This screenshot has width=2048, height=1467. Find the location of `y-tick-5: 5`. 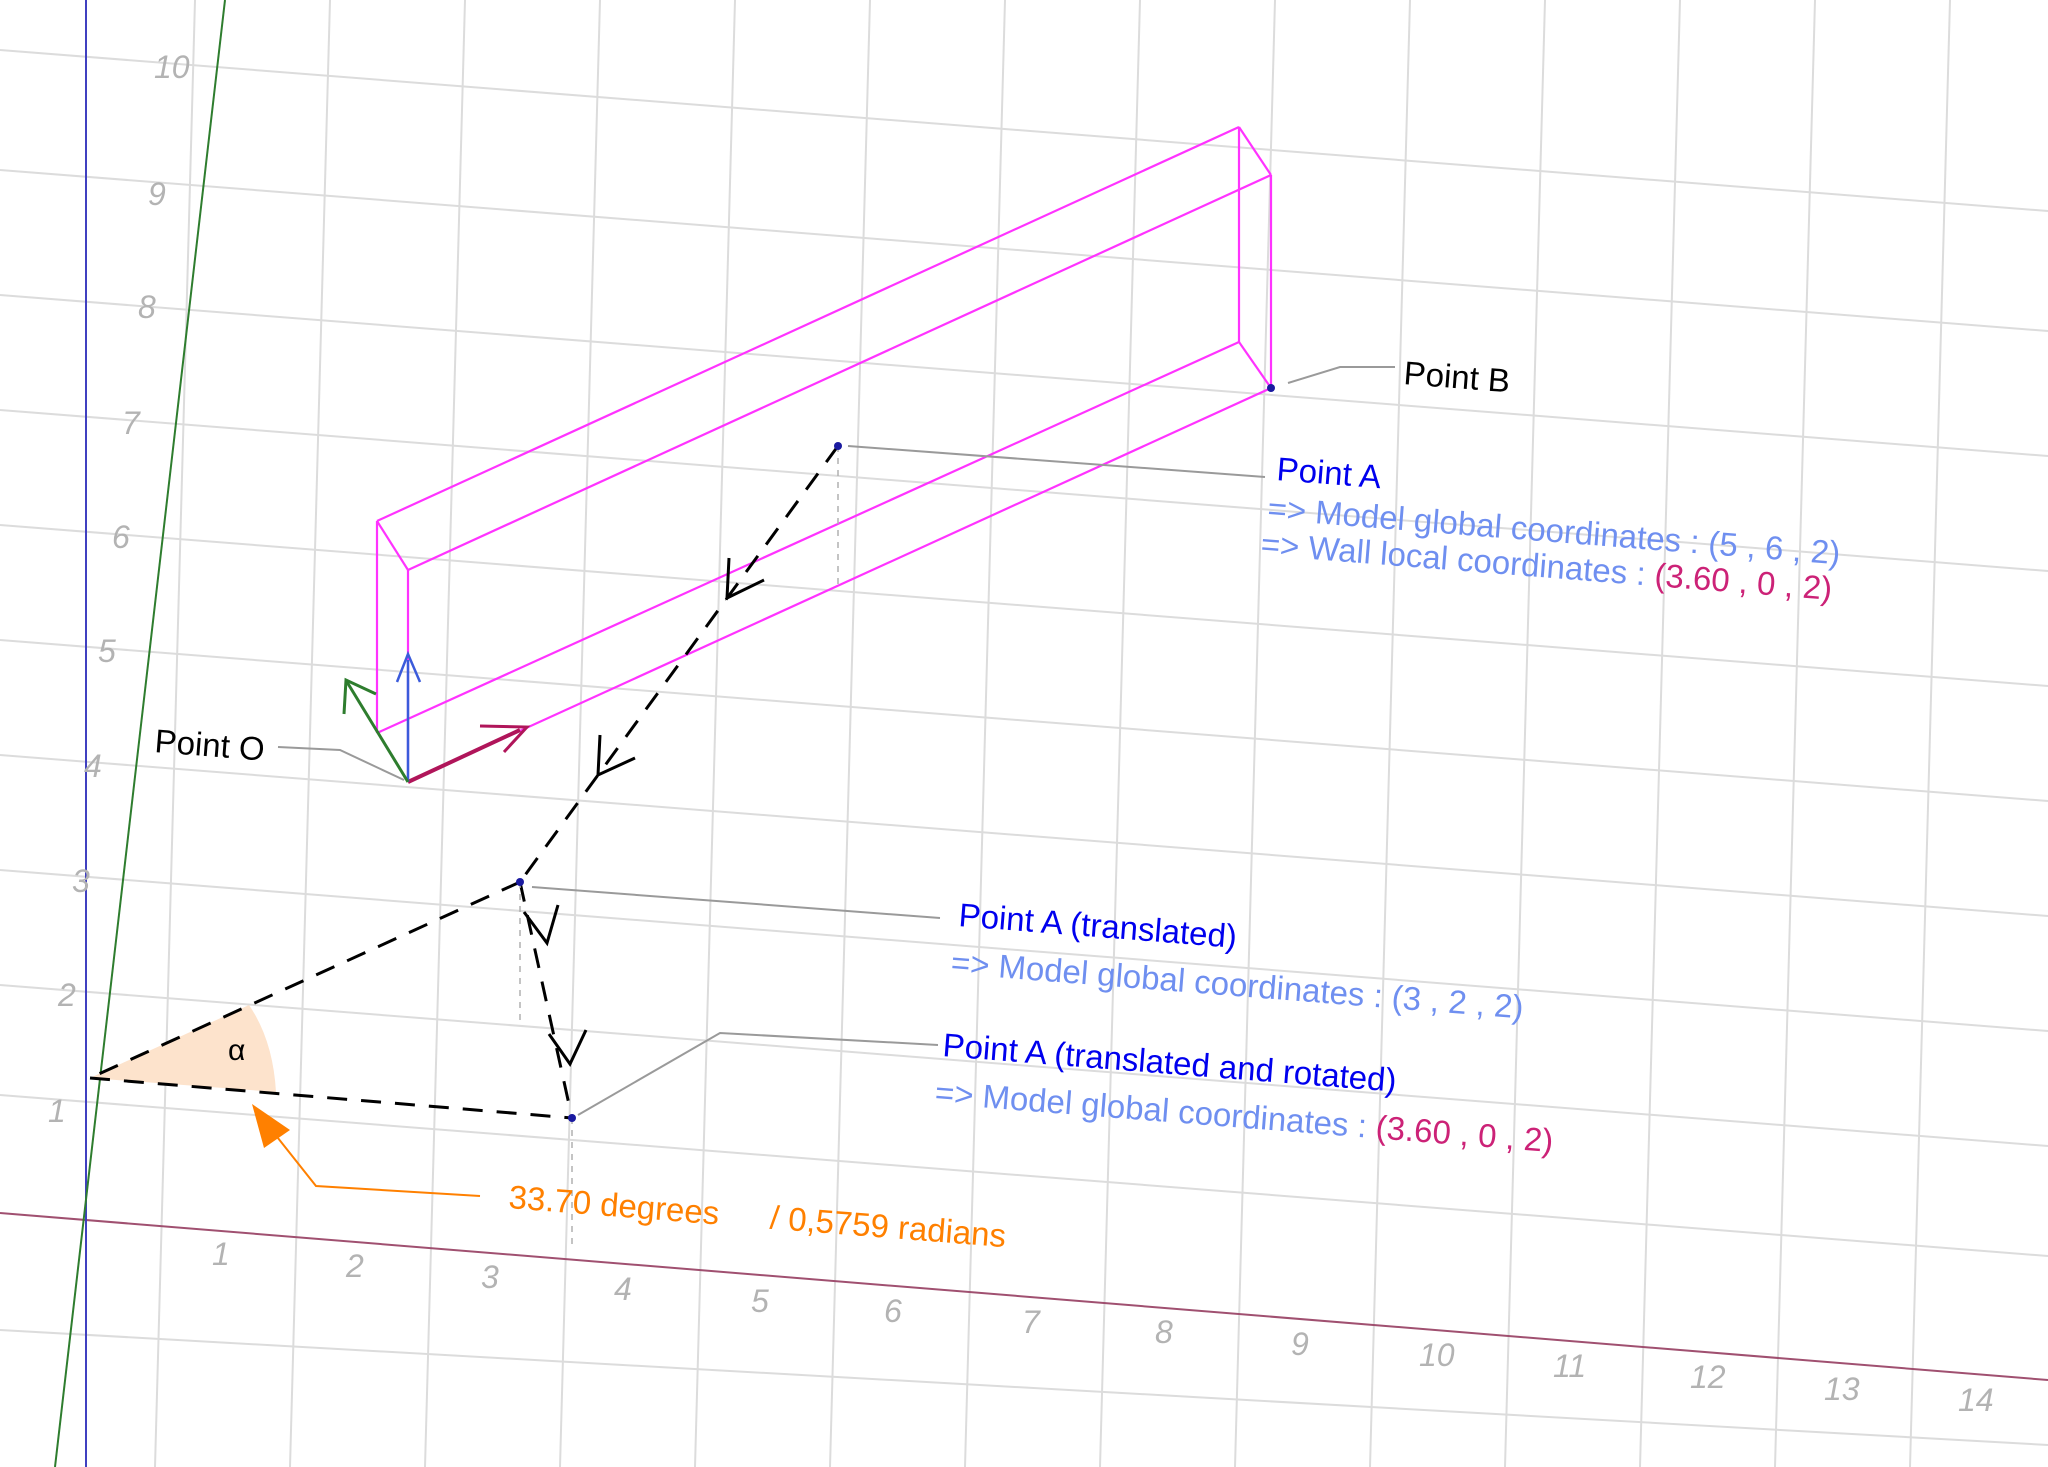

y-tick-5: 5 is located at coordinates (107, 651).